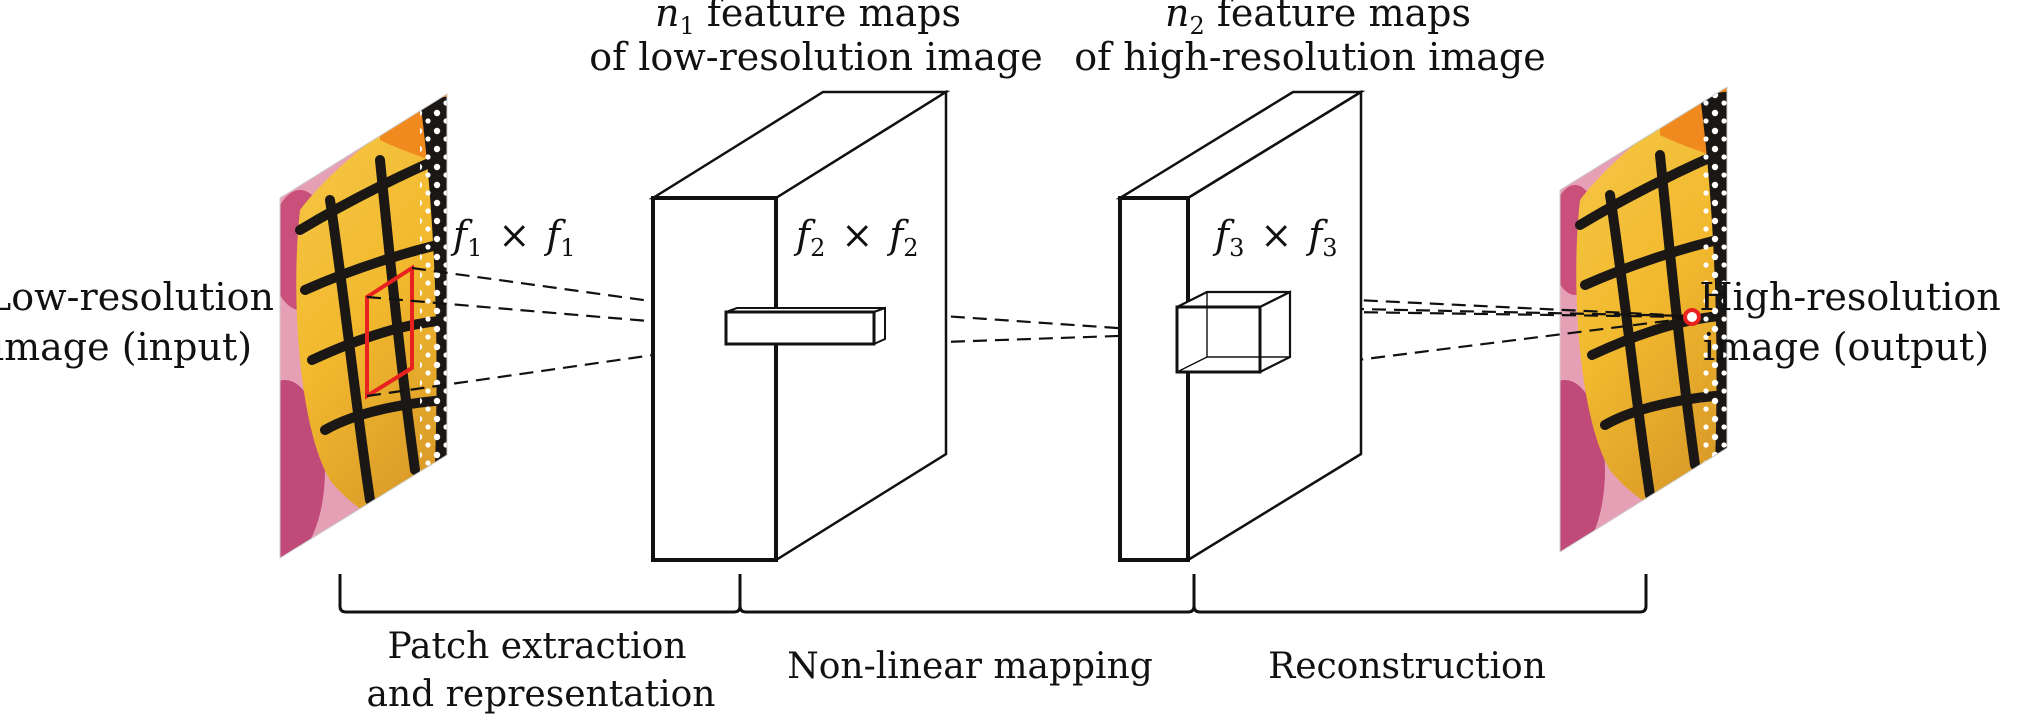 Image resolution: width=2024 pixels, height=720 pixels. I want to click on layer1-caption-line1: n1 feature maps, so click(808, 20).